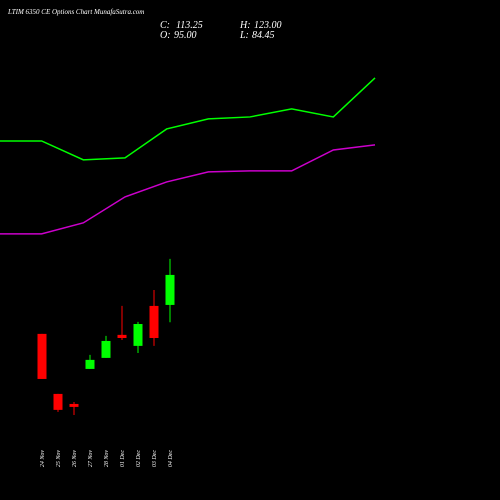  Describe the element at coordinates (165, 25) in the screenshot. I see `ohlc-label: C:` at that location.